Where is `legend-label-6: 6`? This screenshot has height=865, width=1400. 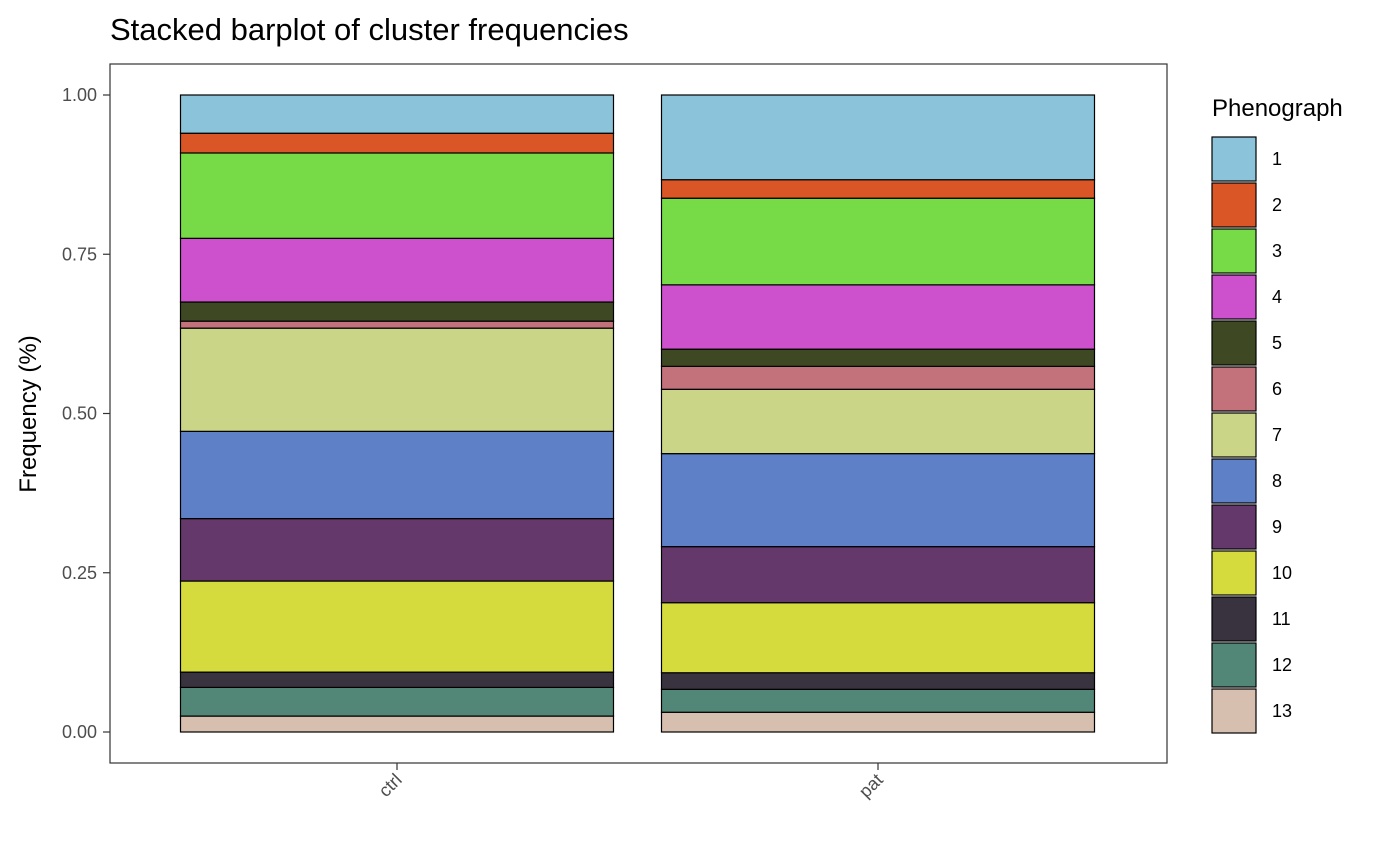 legend-label-6: 6 is located at coordinates (1277, 389).